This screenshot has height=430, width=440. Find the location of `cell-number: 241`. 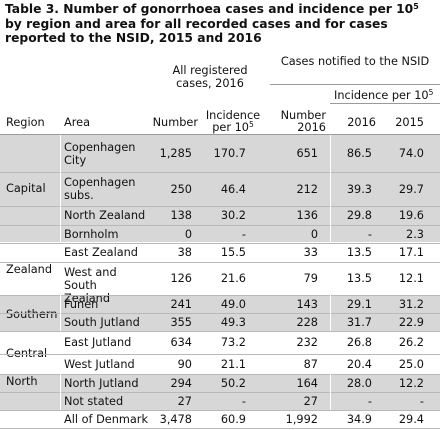

cell-number: 241 is located at coordinates (181, 304).